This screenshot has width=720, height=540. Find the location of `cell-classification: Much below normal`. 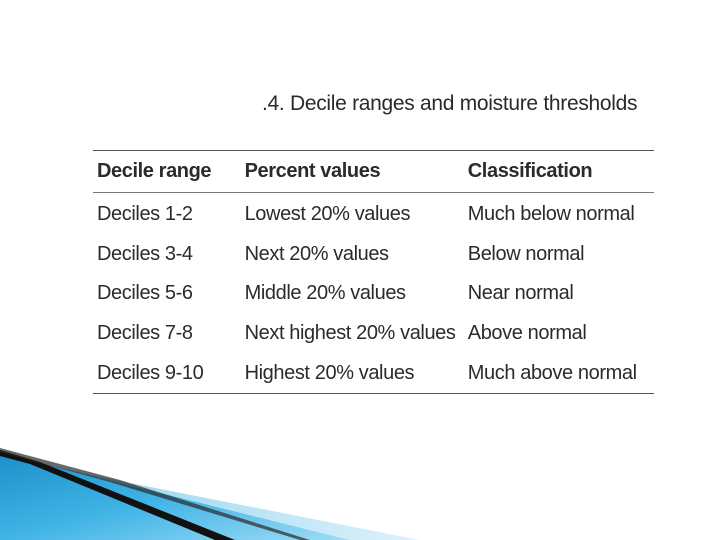

cell-classification: Much below normal is located at coordinates (551, 214).